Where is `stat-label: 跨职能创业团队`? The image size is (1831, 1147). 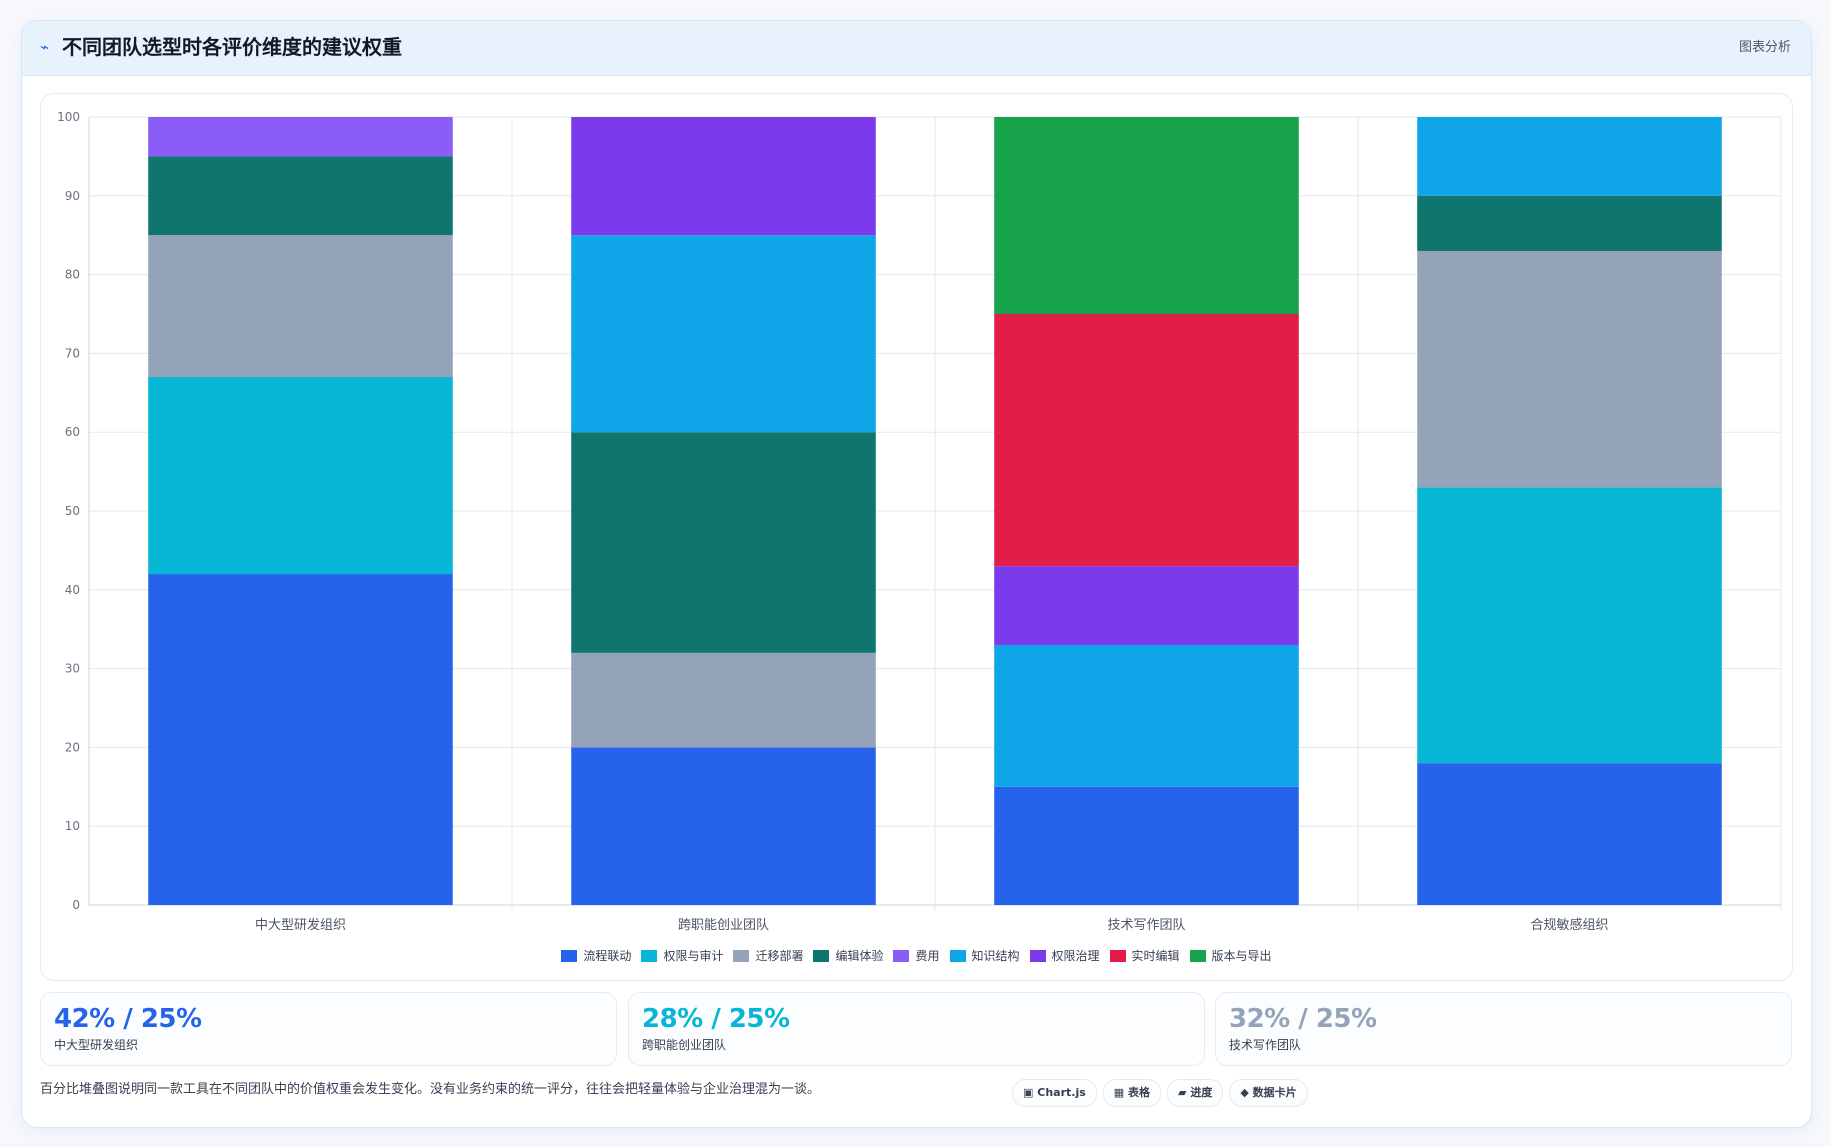 stat-label: 跨职能创业团队 is located at coordinates (684, 1045).